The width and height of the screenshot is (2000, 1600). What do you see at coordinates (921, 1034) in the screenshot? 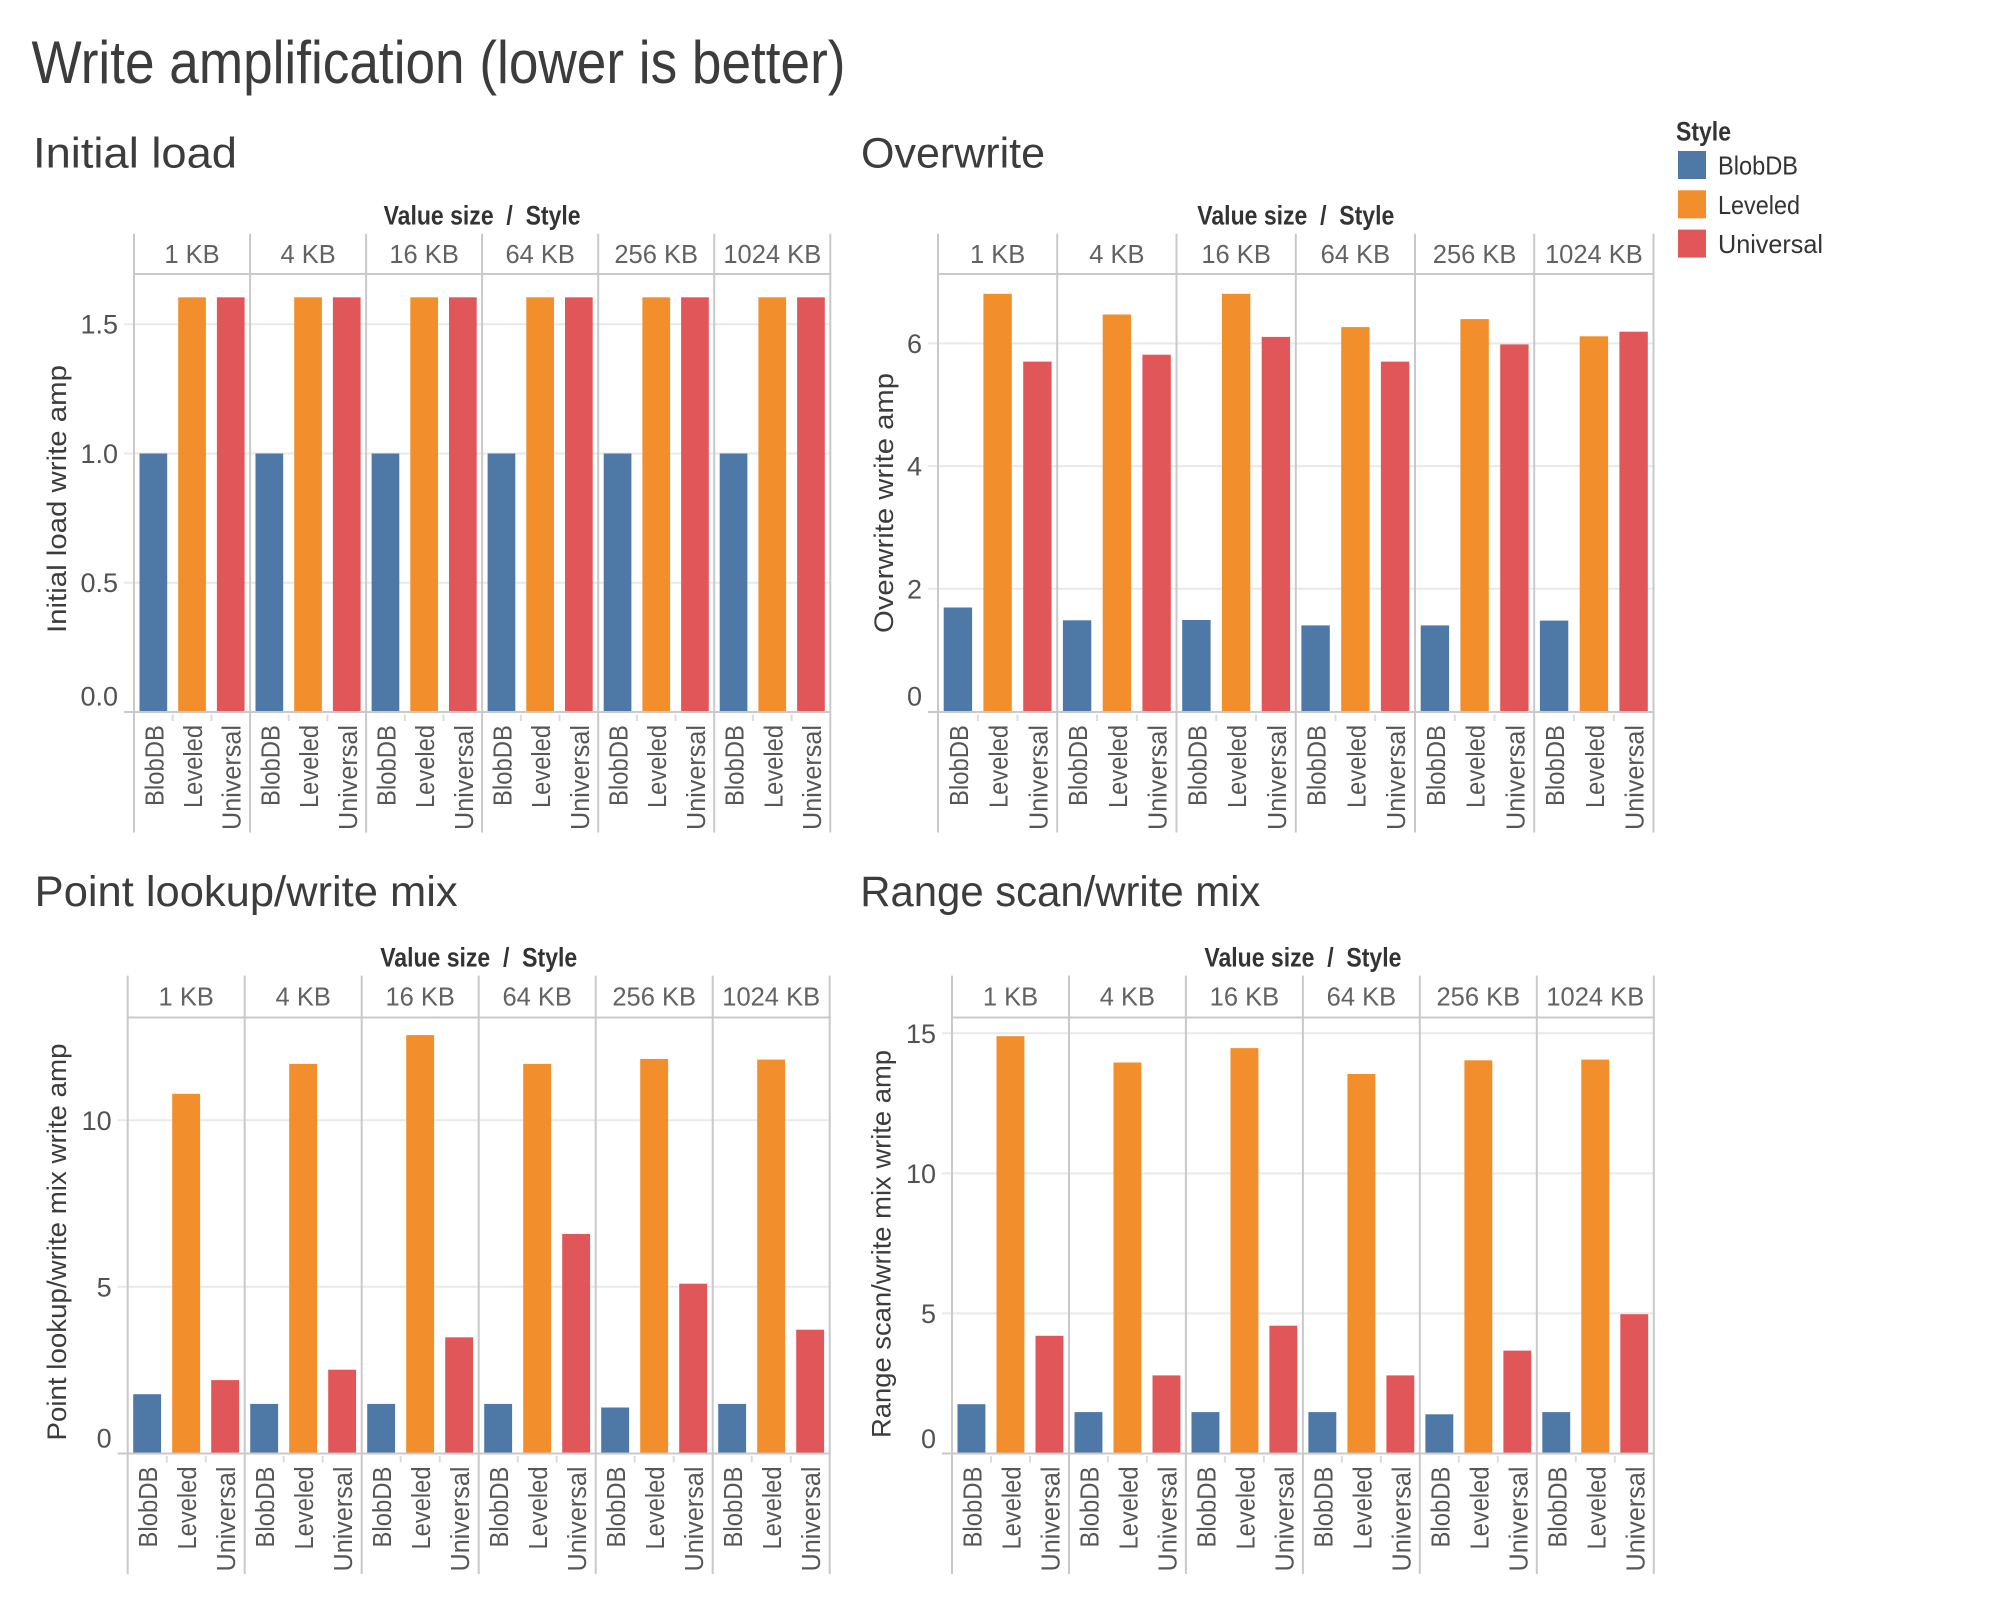
I see `svg-text: 15` at bounding box center [921, 1034].